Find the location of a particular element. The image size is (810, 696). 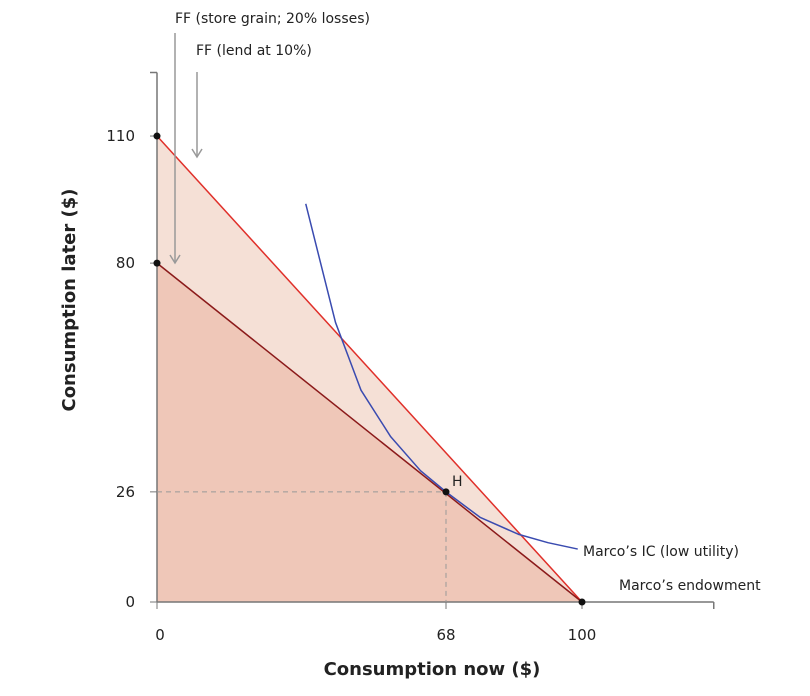

x-tick-label: 68 is located at coordinates (445, 635).